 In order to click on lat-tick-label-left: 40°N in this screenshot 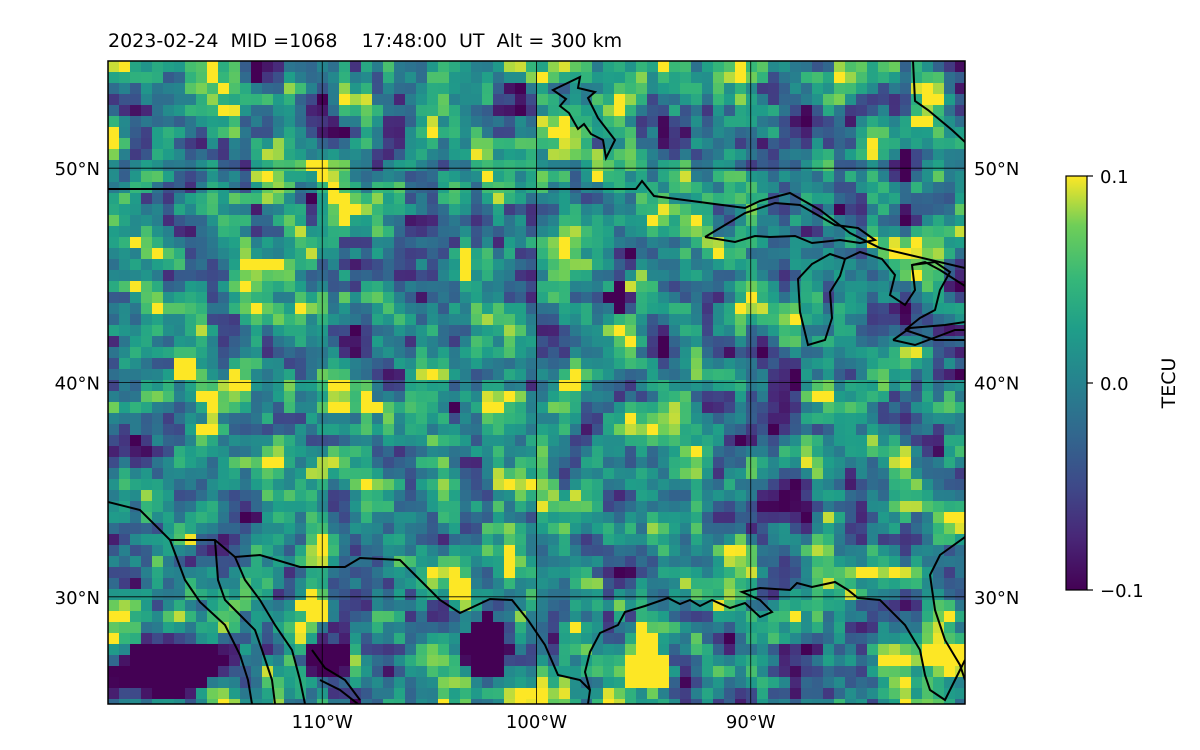, I will do `click(77, 384)`.